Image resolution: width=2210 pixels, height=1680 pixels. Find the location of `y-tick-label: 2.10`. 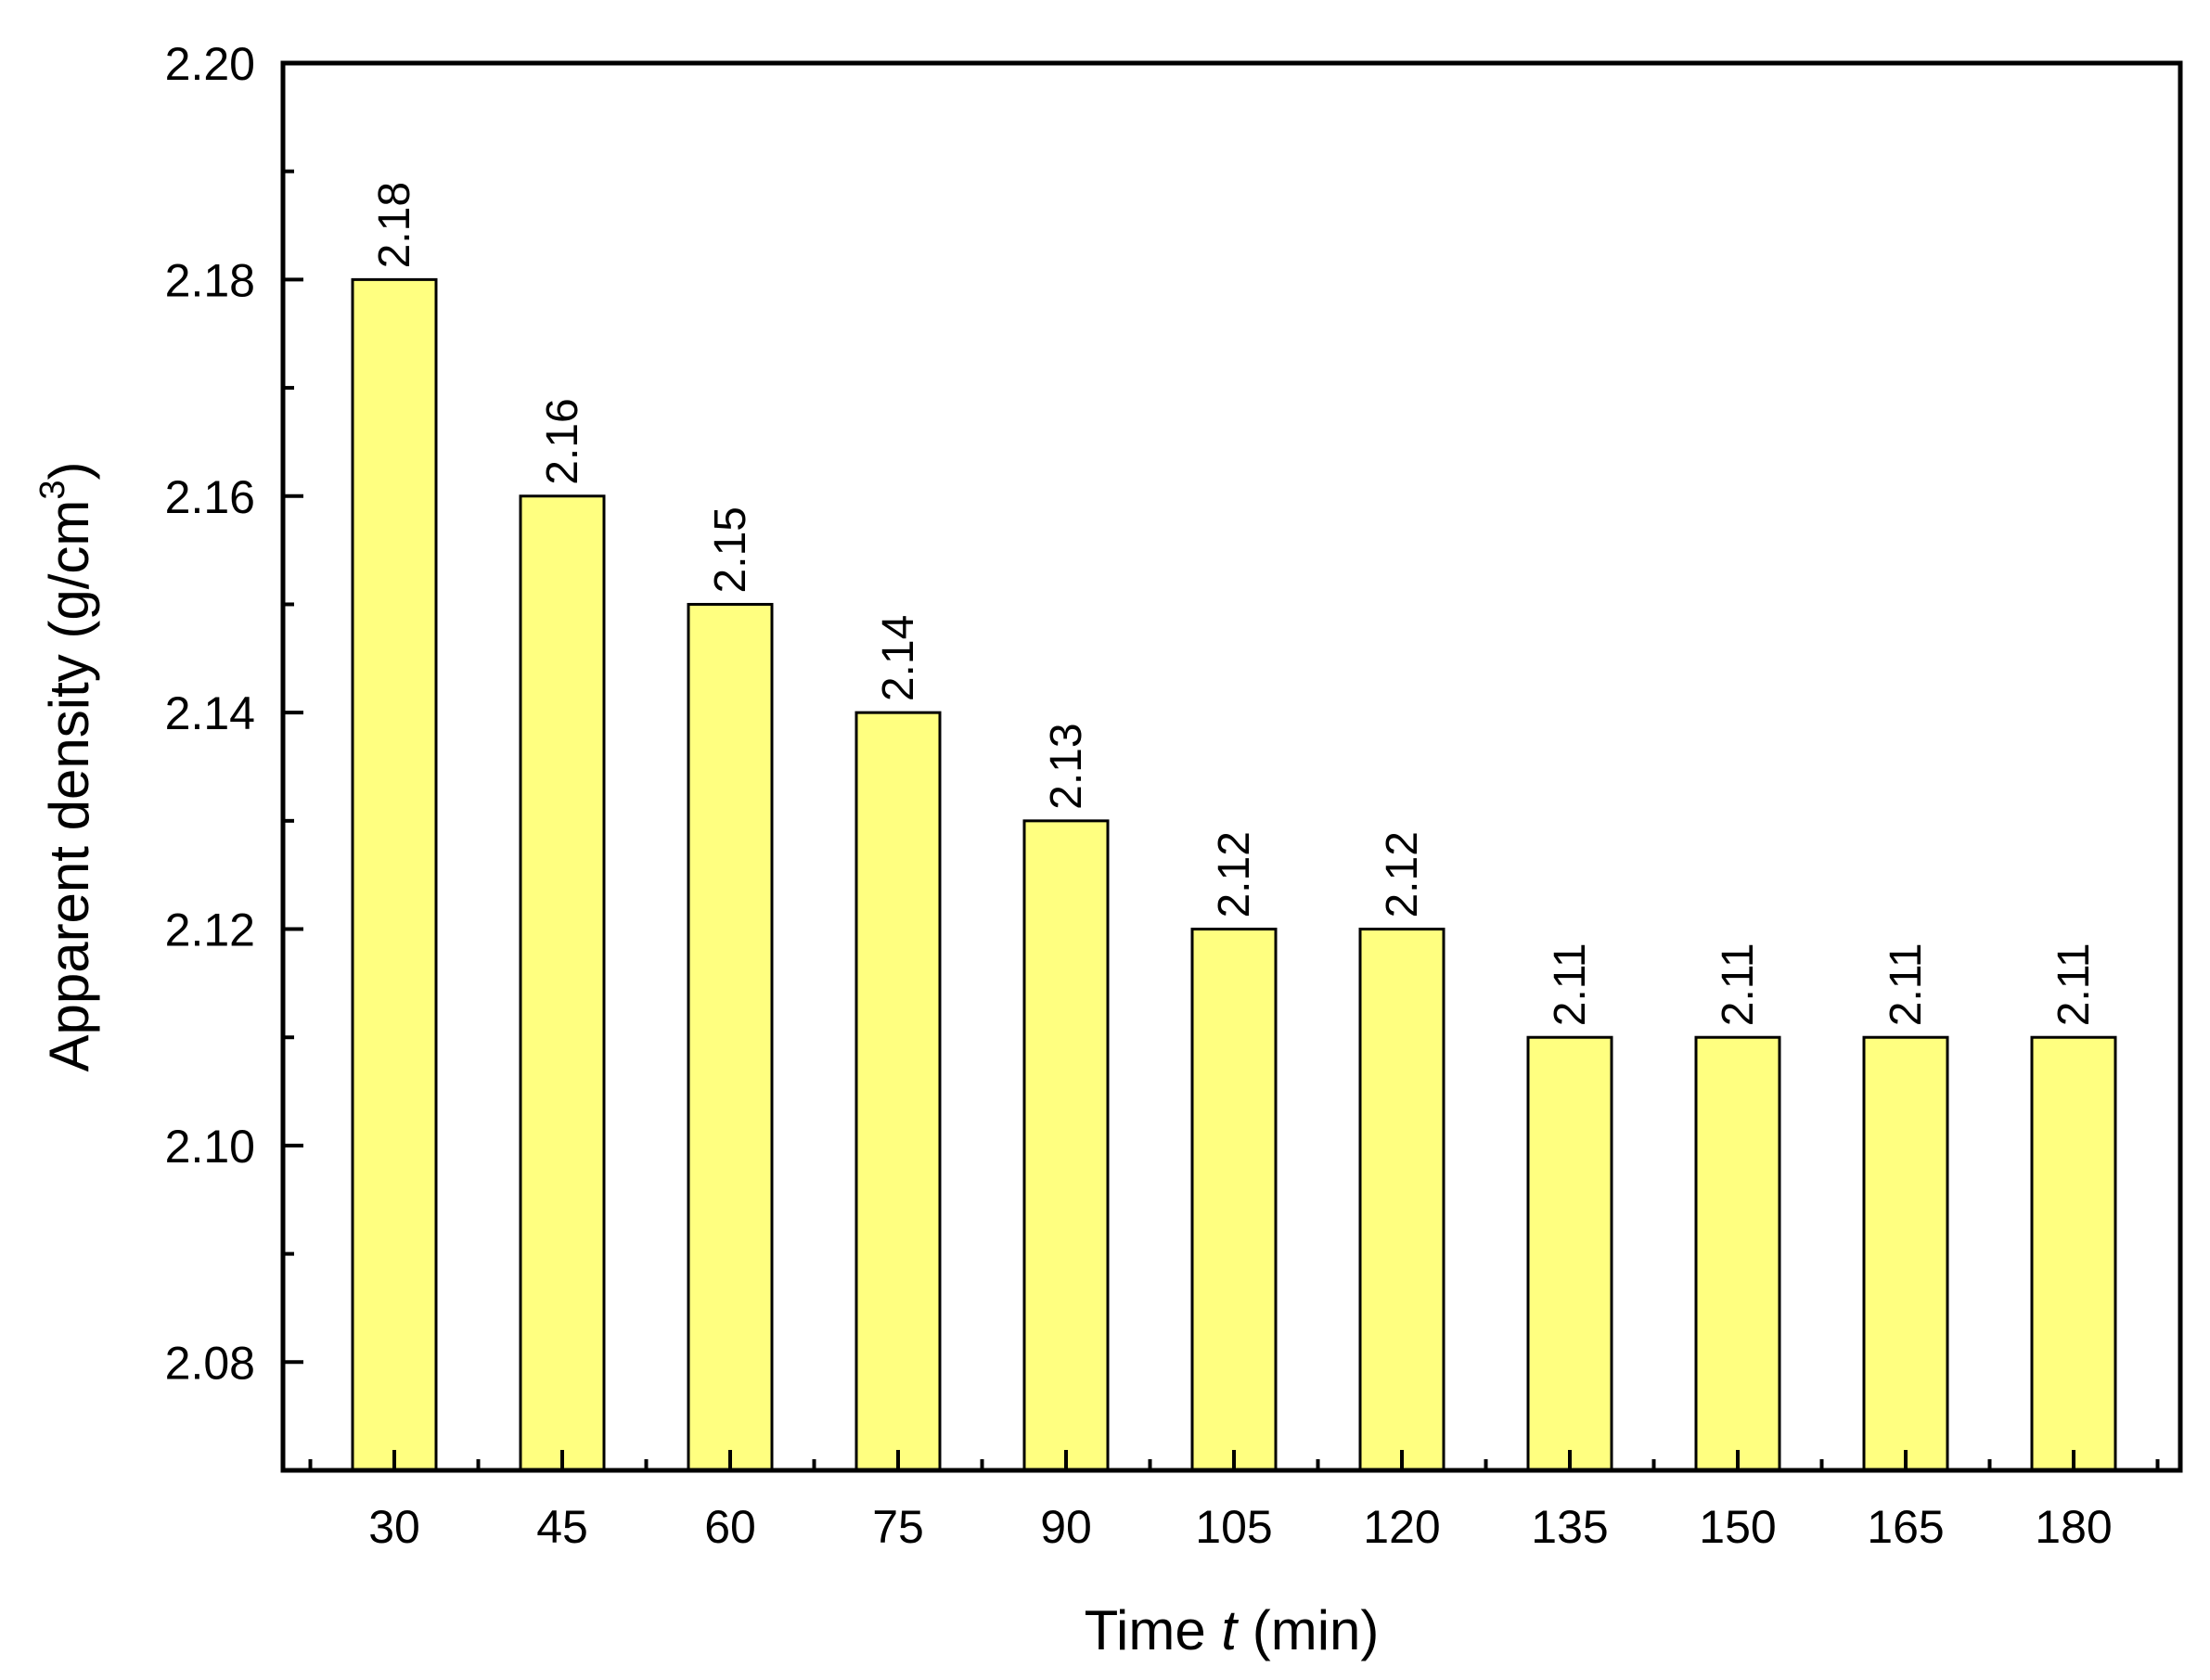

y-tick-label: 2.10 is located at coordinates (210, 1147).